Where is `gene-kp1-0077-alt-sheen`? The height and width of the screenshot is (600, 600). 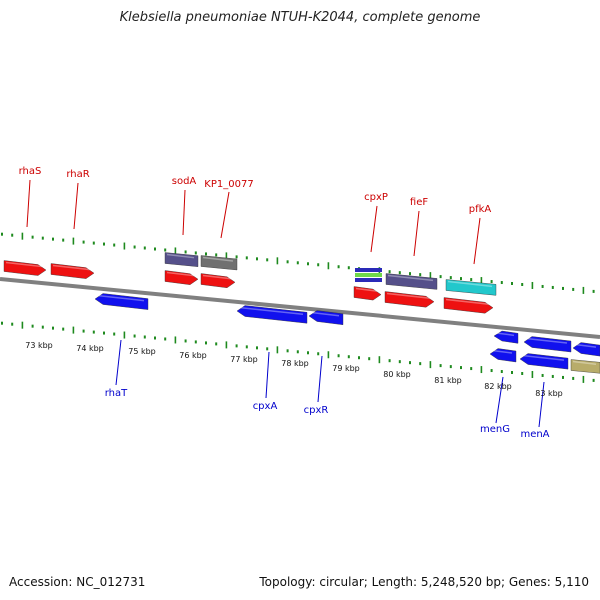
gene-kp1-0077-alt-sheen is located at coordinates (218, 259).